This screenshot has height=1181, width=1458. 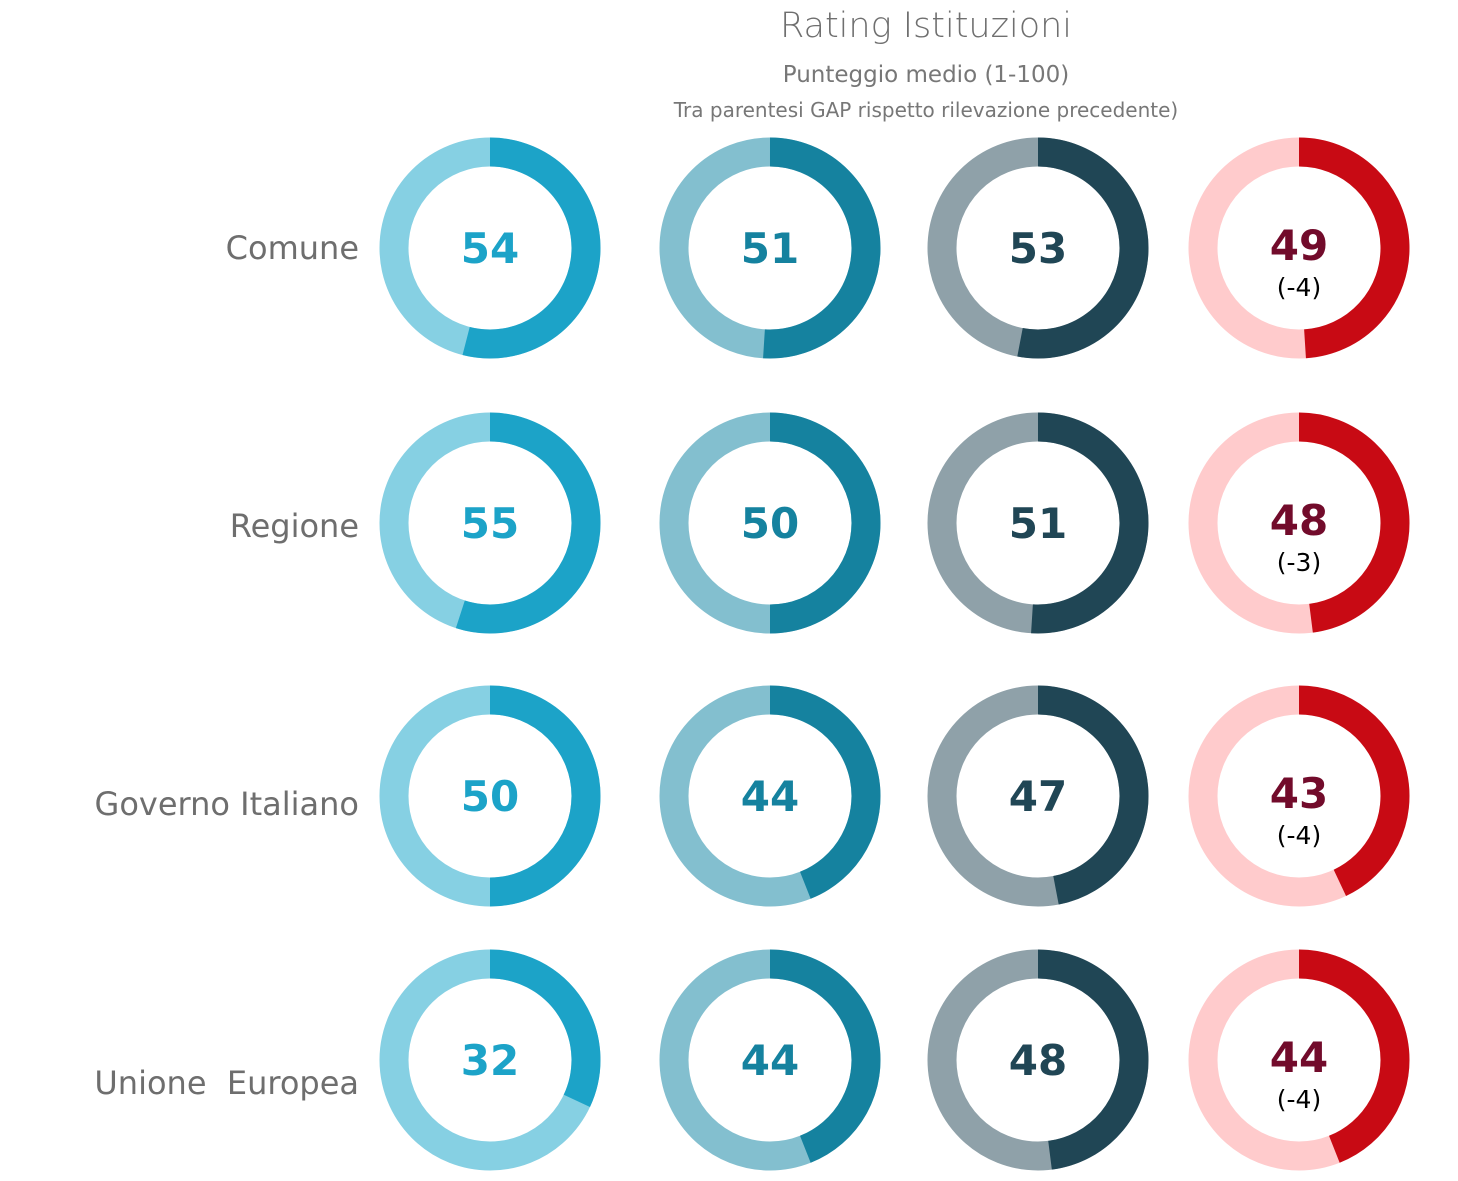 What do you see at coordinates (294, 526) in the screenshot?
I see `row-label-regione: Regione` at bounding box center [294, 526].